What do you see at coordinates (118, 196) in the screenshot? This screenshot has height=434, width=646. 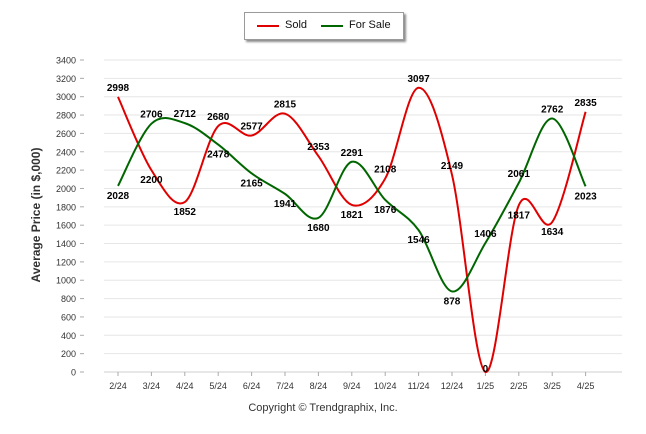 I see `data-label-for-sale: 2028` at bounding box center [118, 196].